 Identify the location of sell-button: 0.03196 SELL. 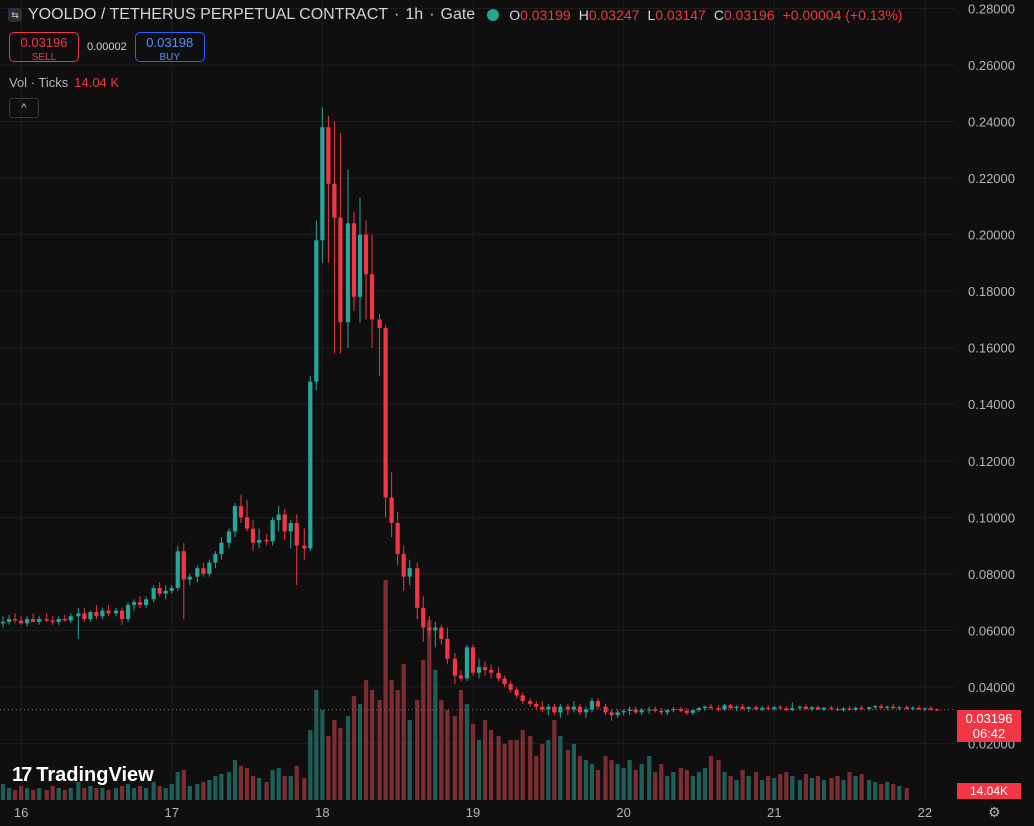
(44, 47).